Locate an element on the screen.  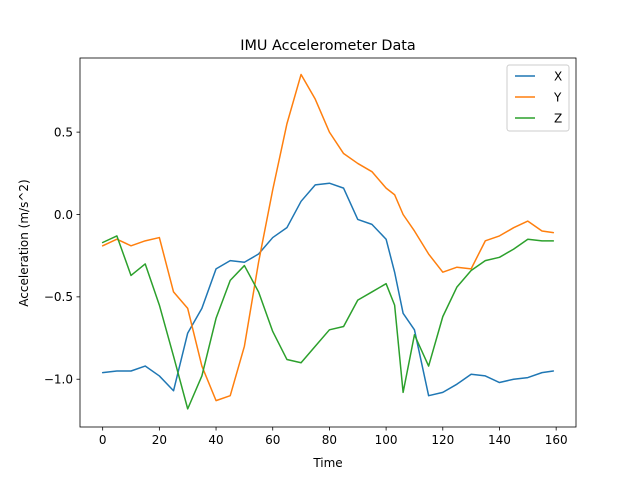
x-tick-label: 20 is located at coordinates (159, 440).